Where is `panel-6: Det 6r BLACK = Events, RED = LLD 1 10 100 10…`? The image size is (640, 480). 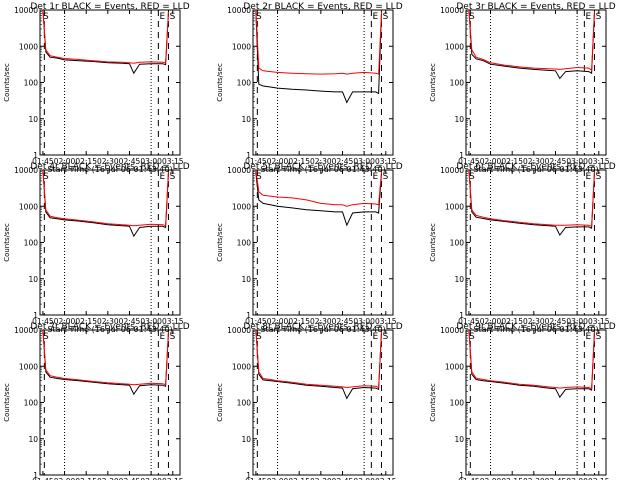
panel-6: Det 6r BLACK = Events, RED = LLD 1 10 100 10… is located at coordinates (522, 248).